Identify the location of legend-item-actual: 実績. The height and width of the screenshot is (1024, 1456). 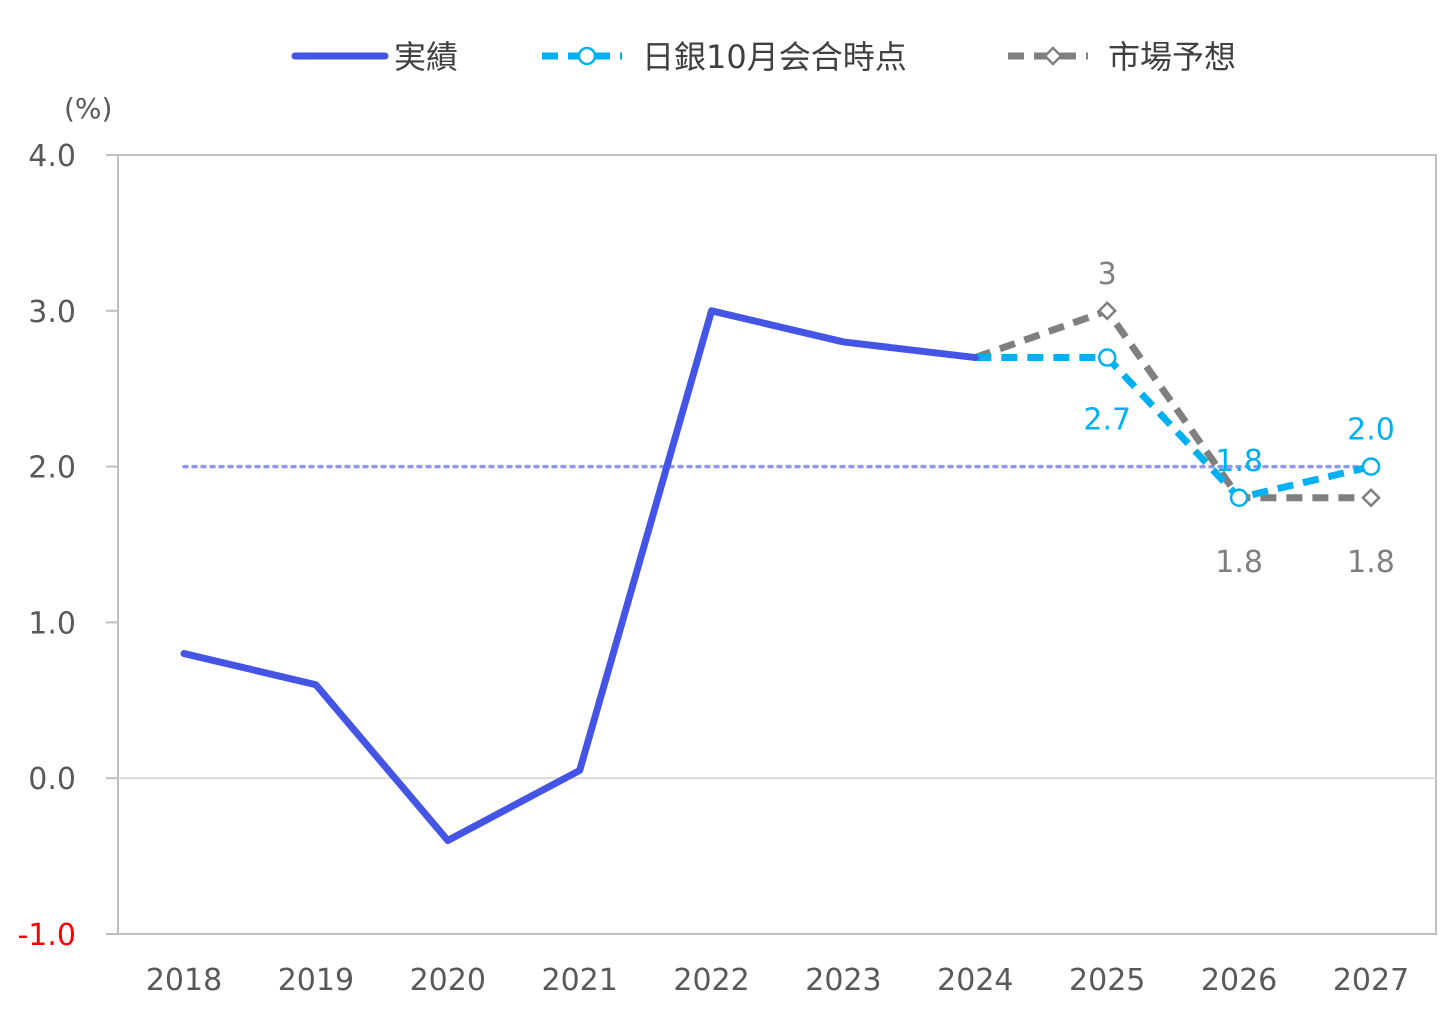
(374, 57).